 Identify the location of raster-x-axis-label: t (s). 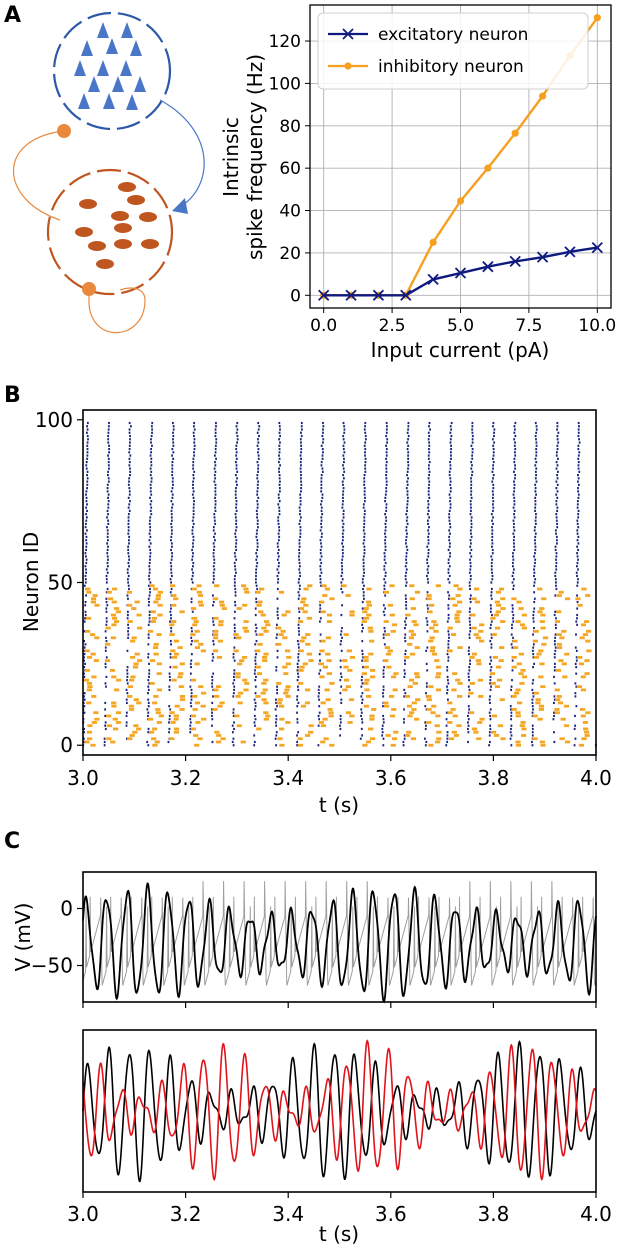
(339, 805).